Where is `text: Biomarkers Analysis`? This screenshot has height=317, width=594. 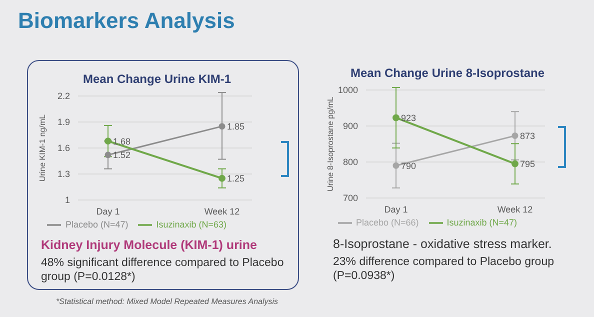 text: Biomarkers Analysis is located at coordinates (126, 21).